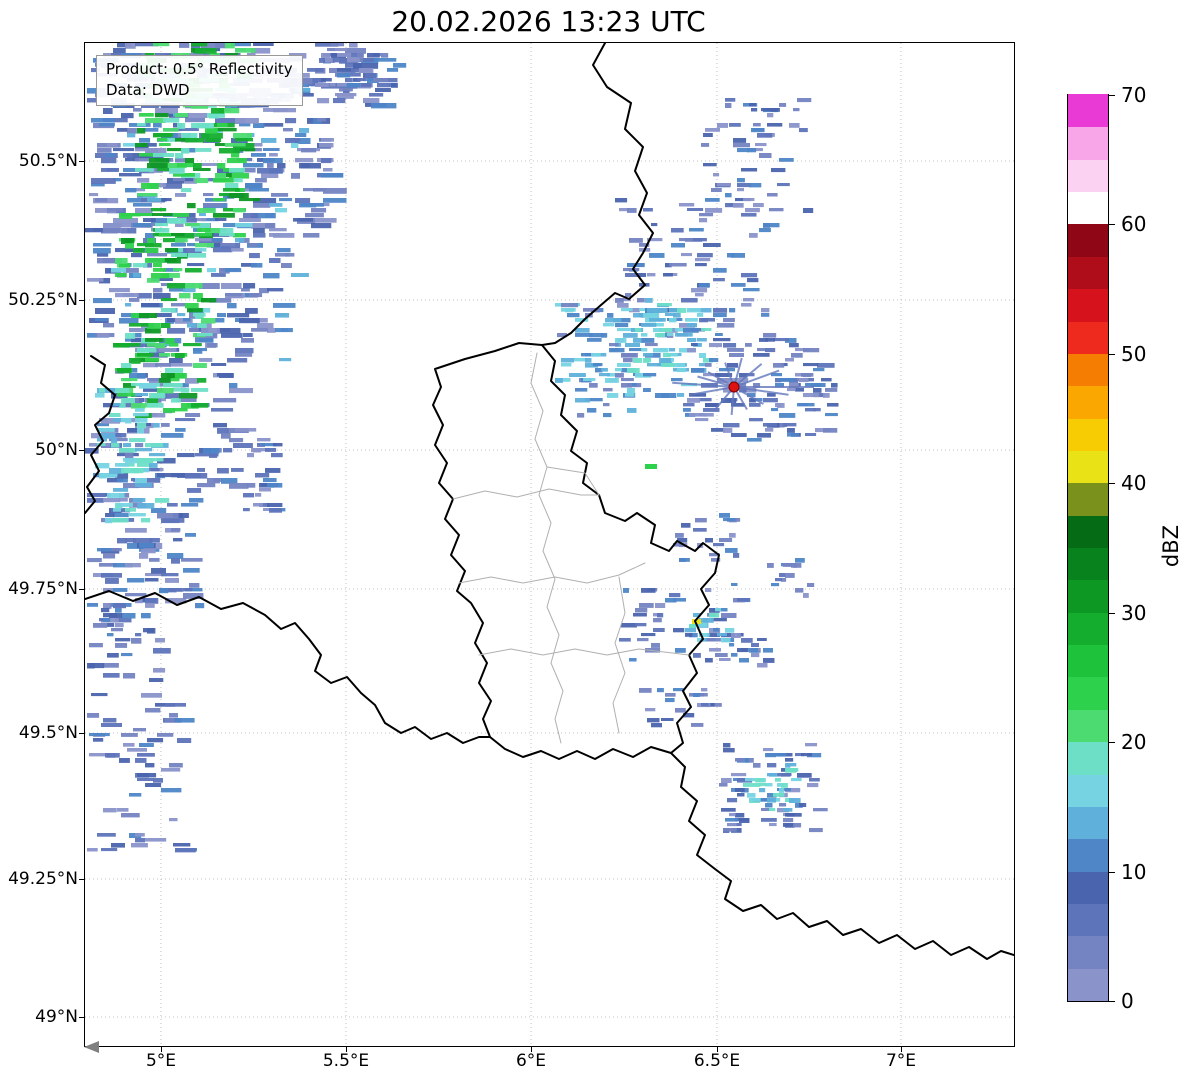 This screenshot has height=1081, width=1202. Describe the element at coordinates (717, 1061) in the screenshot. I see `x-tick-label: 6.5°E` at that location.